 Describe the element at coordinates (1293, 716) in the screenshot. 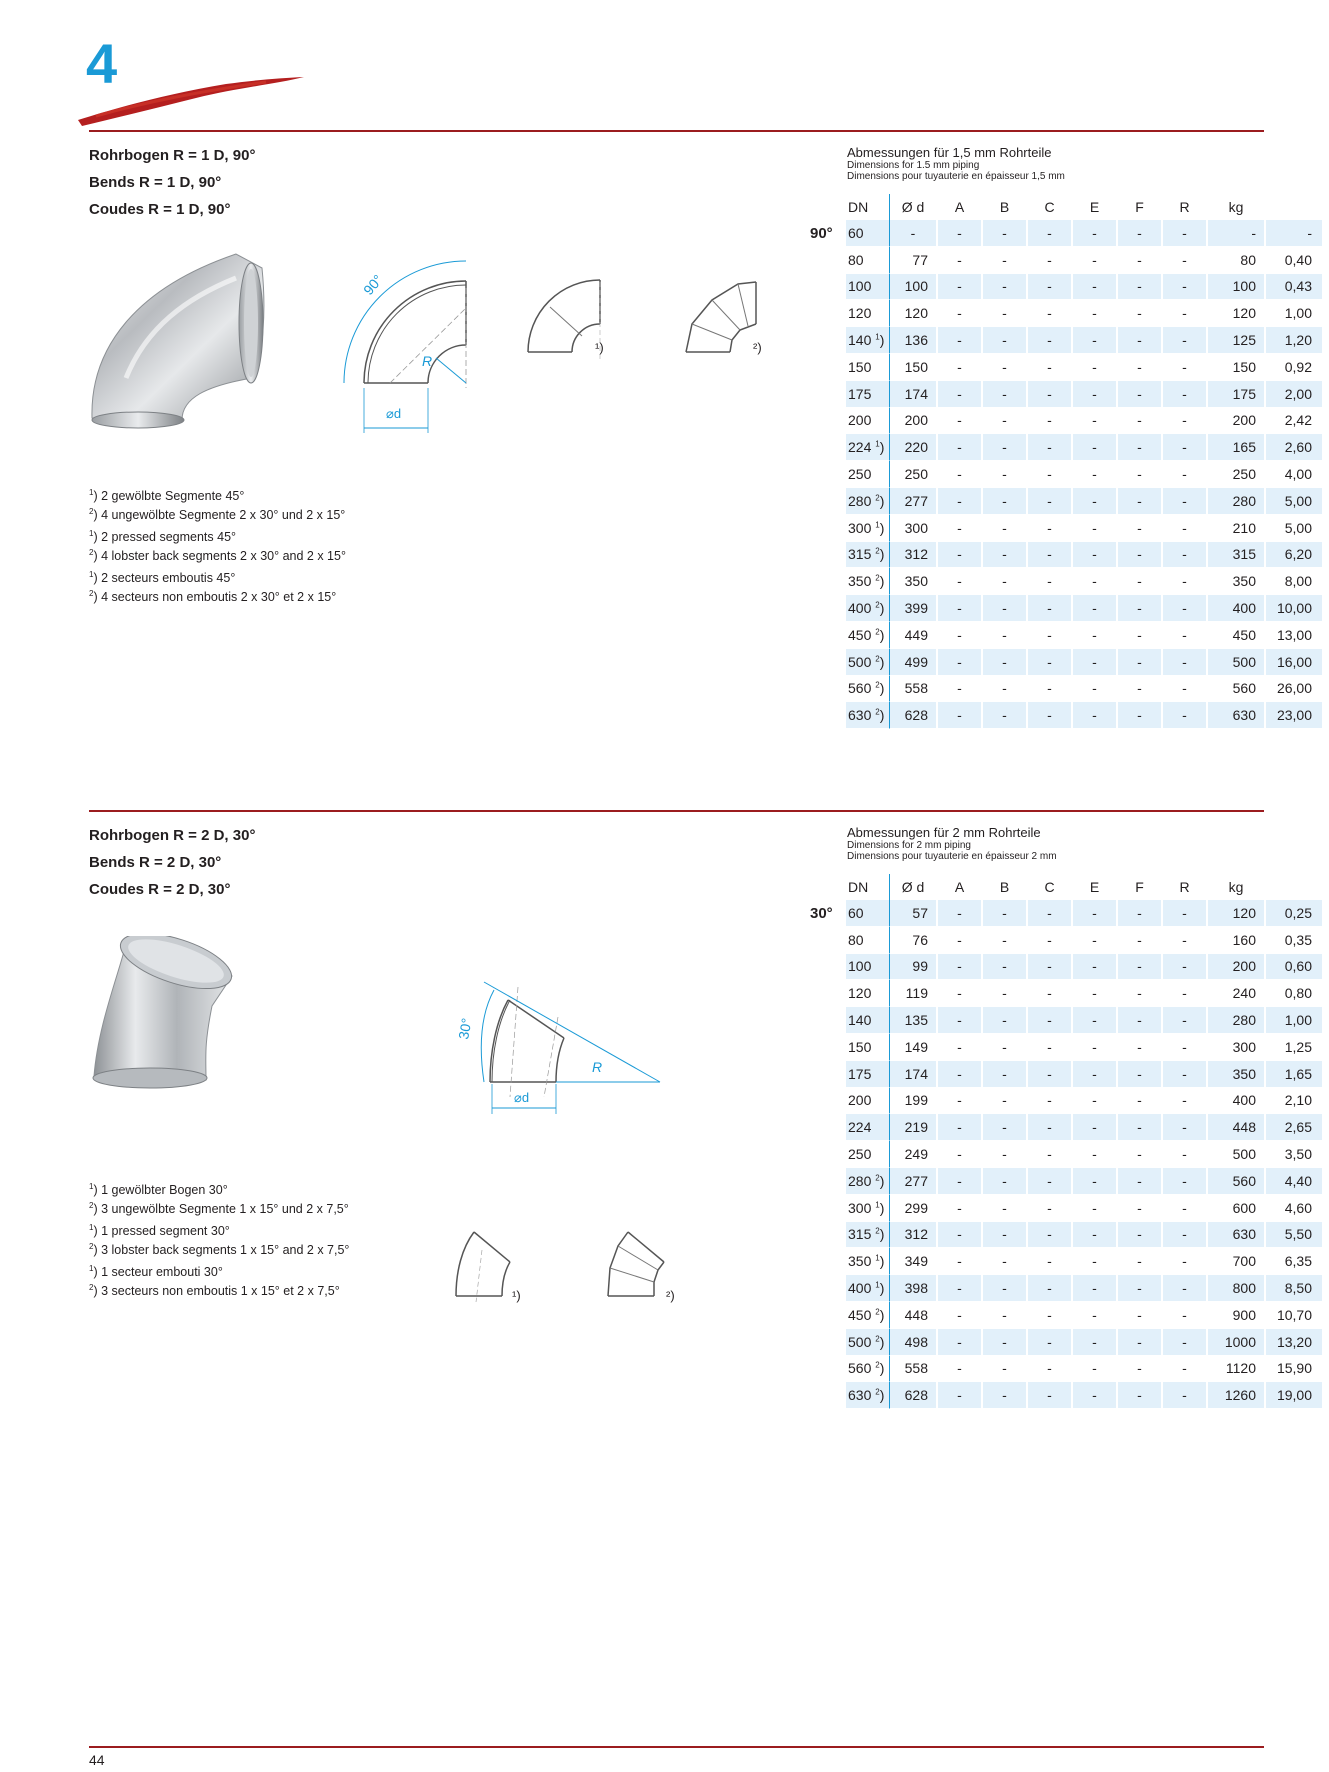

I see `weight-cell: 23,00` at that location.